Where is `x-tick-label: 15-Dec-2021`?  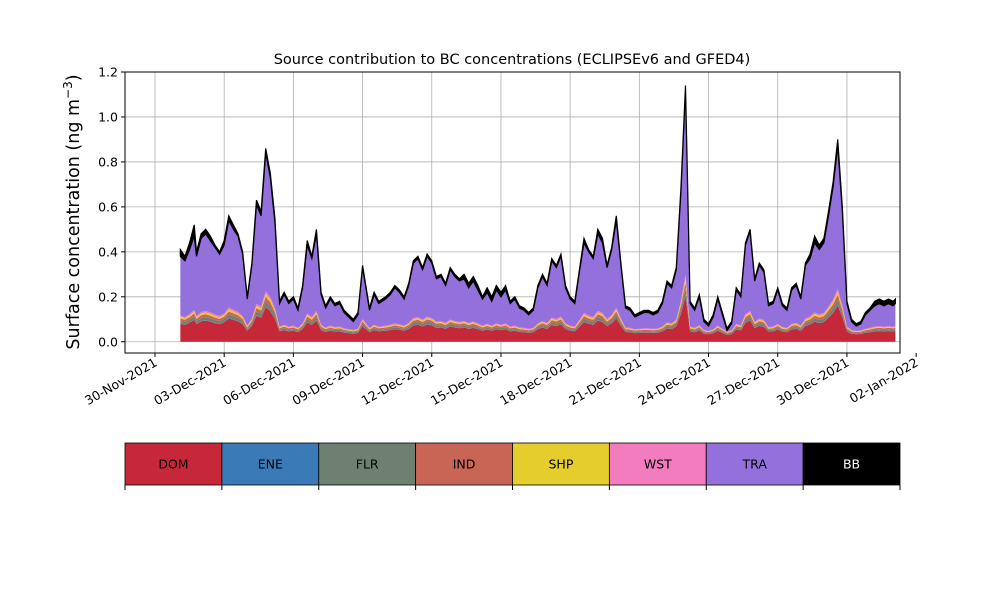
x-tick-label: 15-Dec-2021 is located at coordinates (467, 381).